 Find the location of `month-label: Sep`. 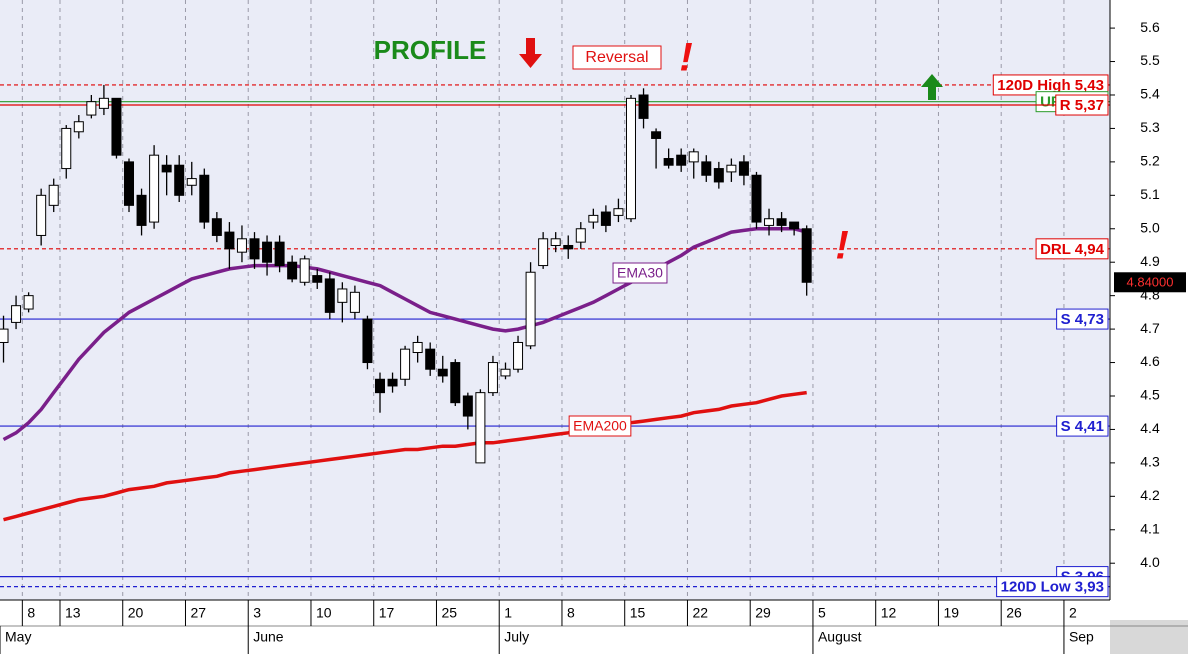

month-label: Sep is located at coordinates (1081, 637).